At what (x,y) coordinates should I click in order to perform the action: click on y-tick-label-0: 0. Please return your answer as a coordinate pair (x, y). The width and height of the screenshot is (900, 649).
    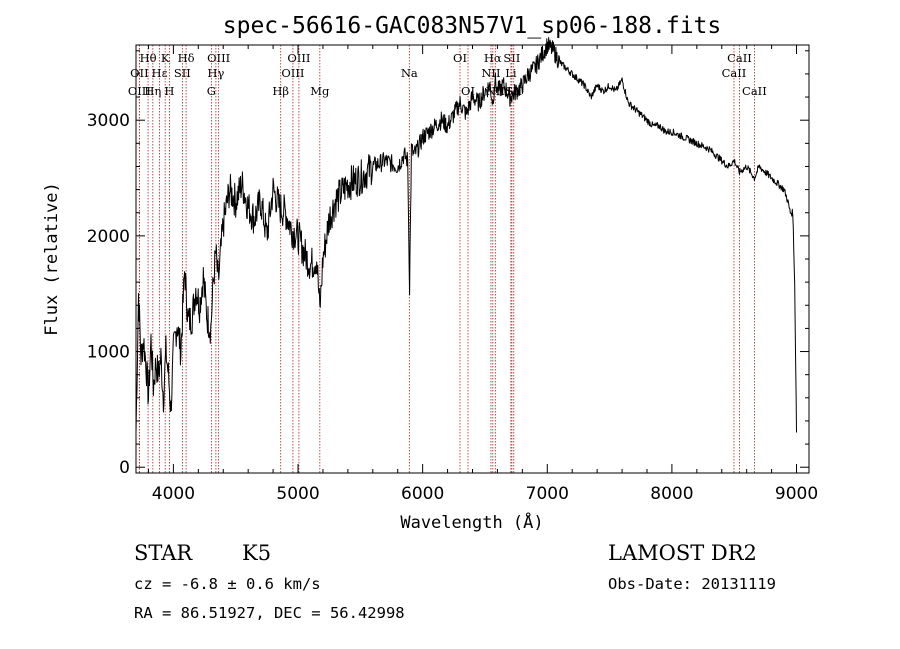
    Looking at the image, I should click on (124, 468).